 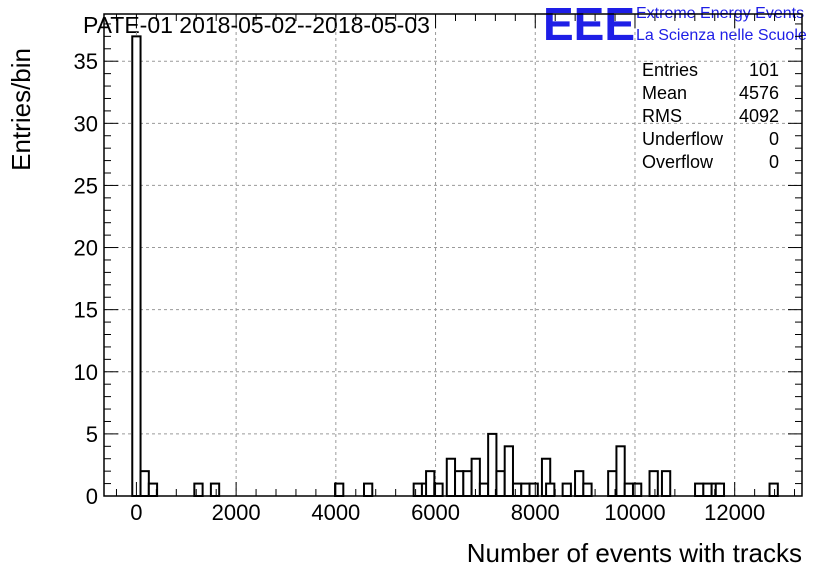 I want to click on stats-overflow-value: 0, so click(x=774, y=162).